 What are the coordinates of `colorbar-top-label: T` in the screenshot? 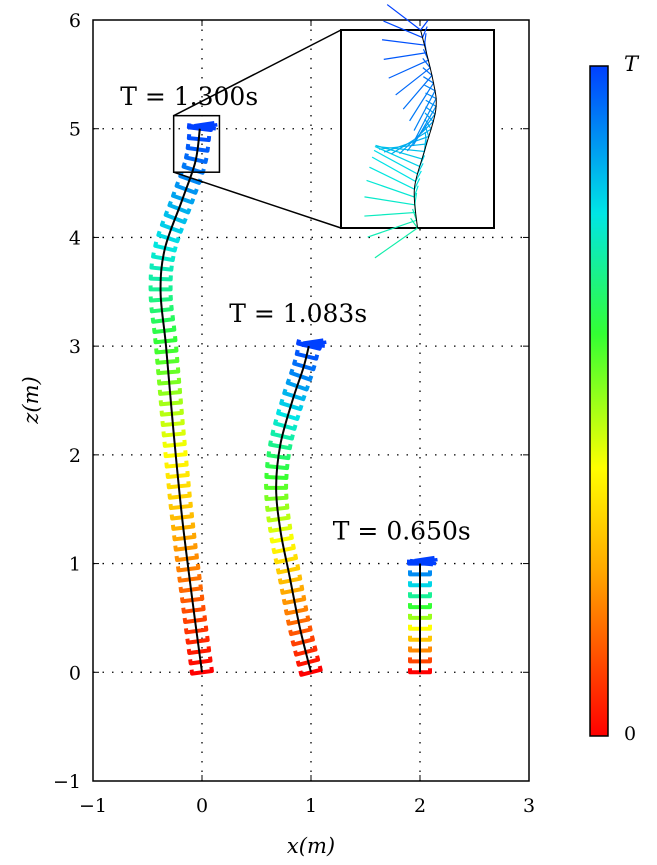 It's located at (632, 64).